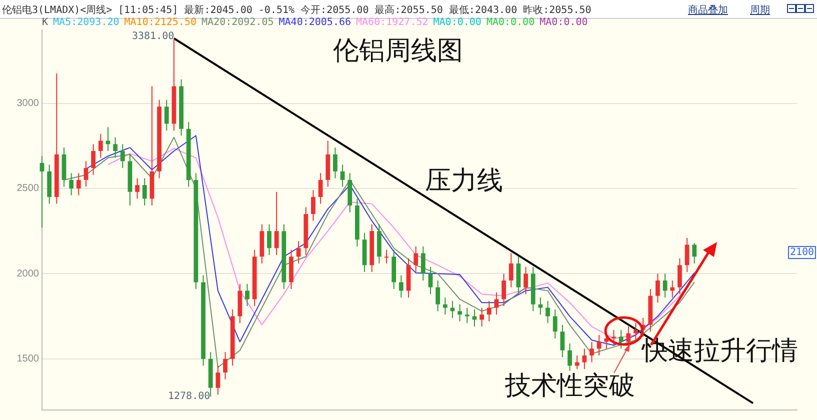 This screenshot has width=817, height=420. What do you see at coordinates (189, 396) in the screenshot?
I see `annotation: 1278.00` at bounding box center [189, 396].